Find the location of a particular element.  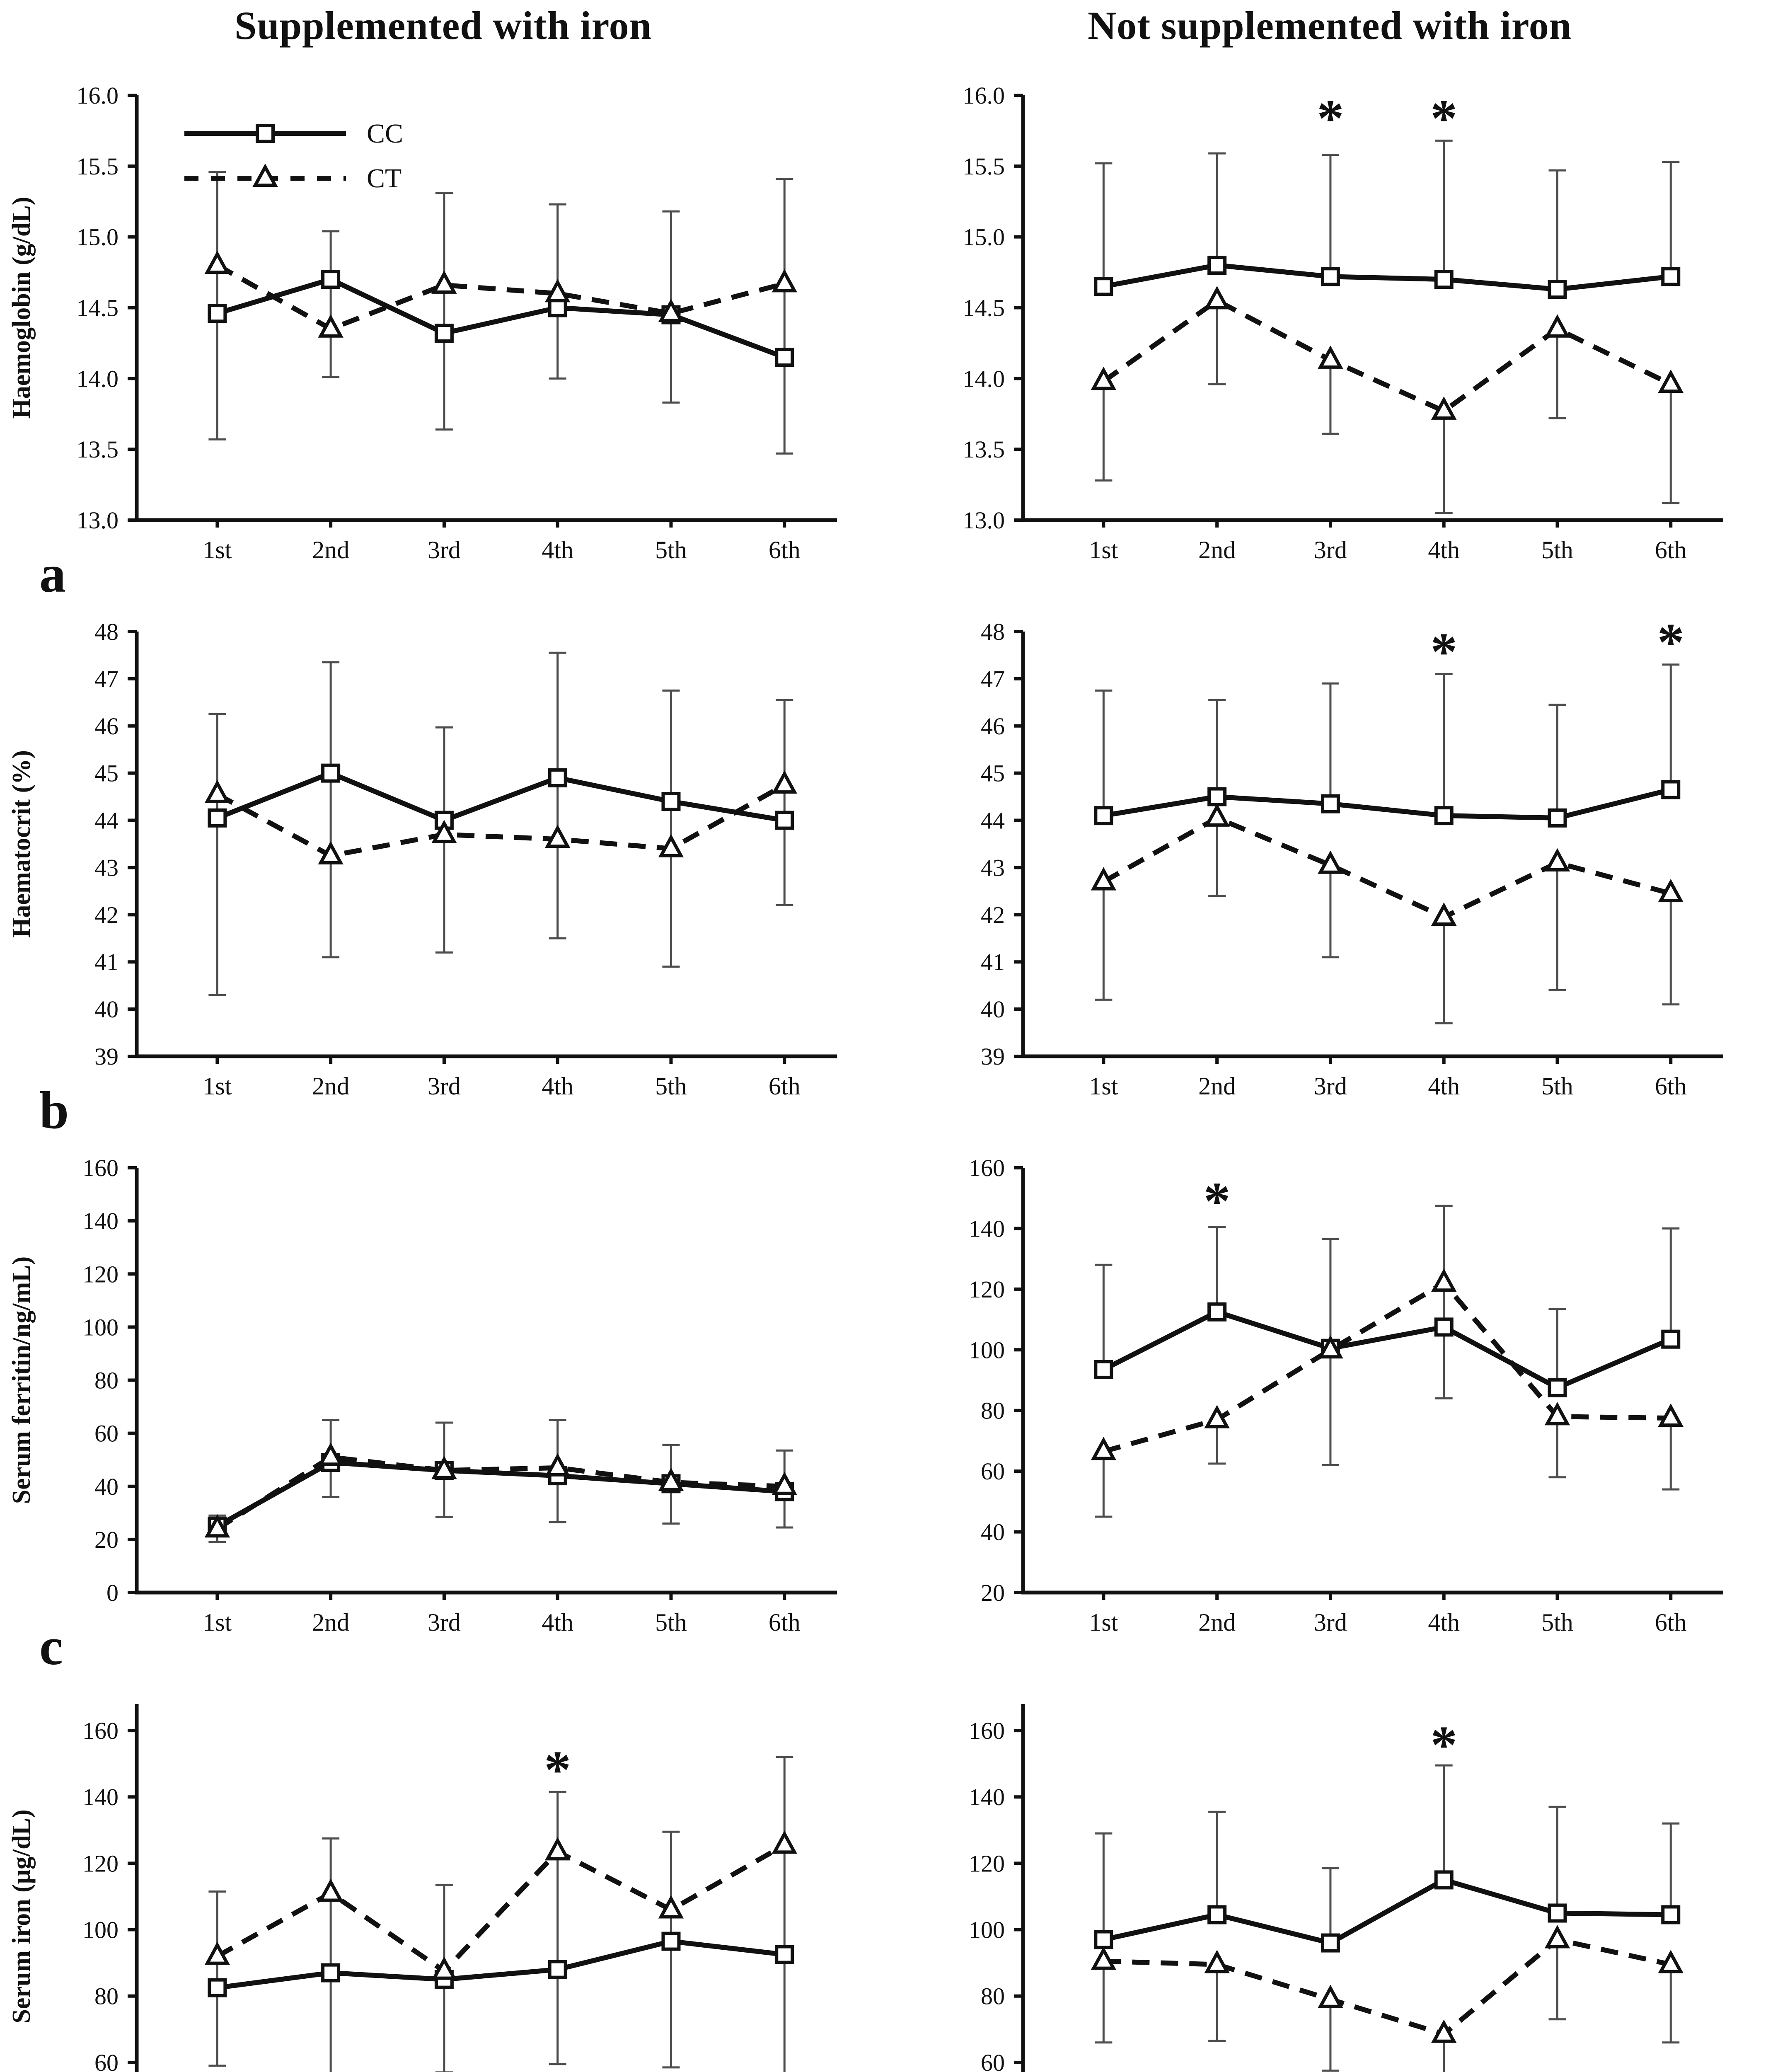

y-tick-label: 100 is located at coordinates (100, 1930).